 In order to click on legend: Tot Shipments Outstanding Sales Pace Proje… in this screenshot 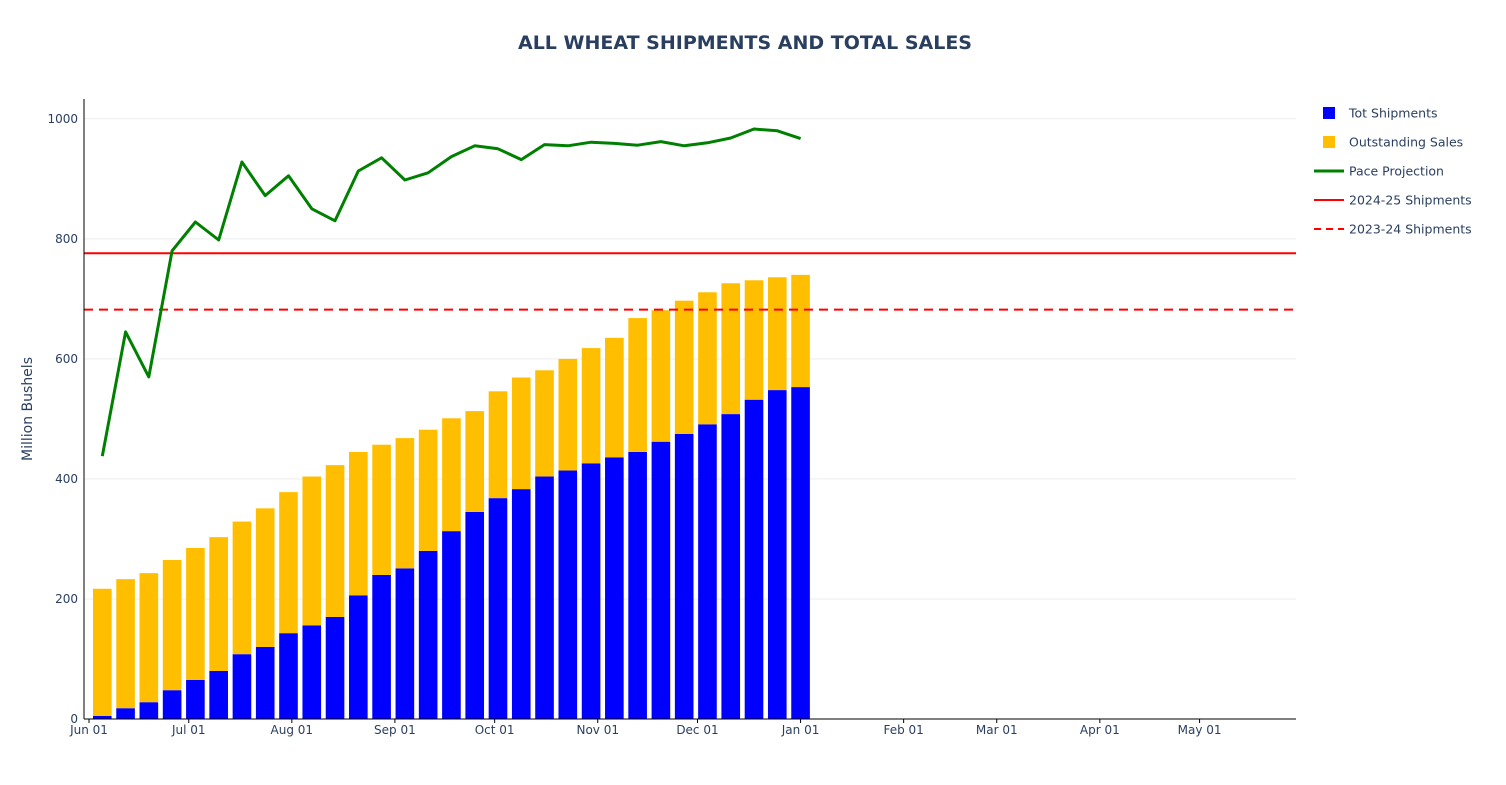, I will do `click(1393, 171)`.